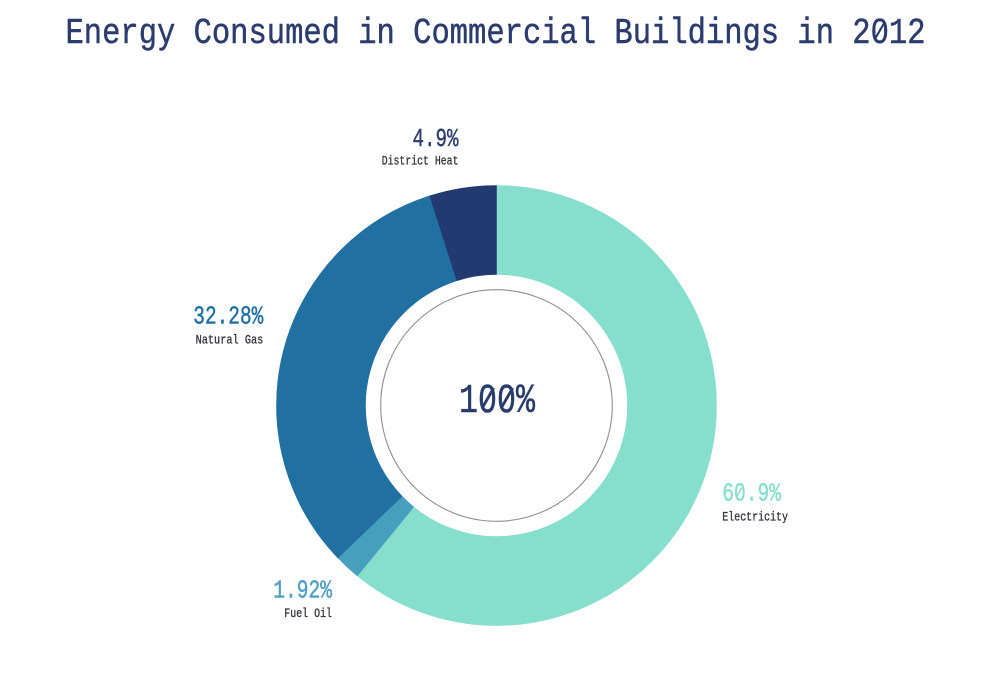 The height and width of the screenshot is (677, 997). What do you see at coordinates (230, 339) in the screenshot?
I see `svg-text: Natural Gas` at bounding box center [230, 339].